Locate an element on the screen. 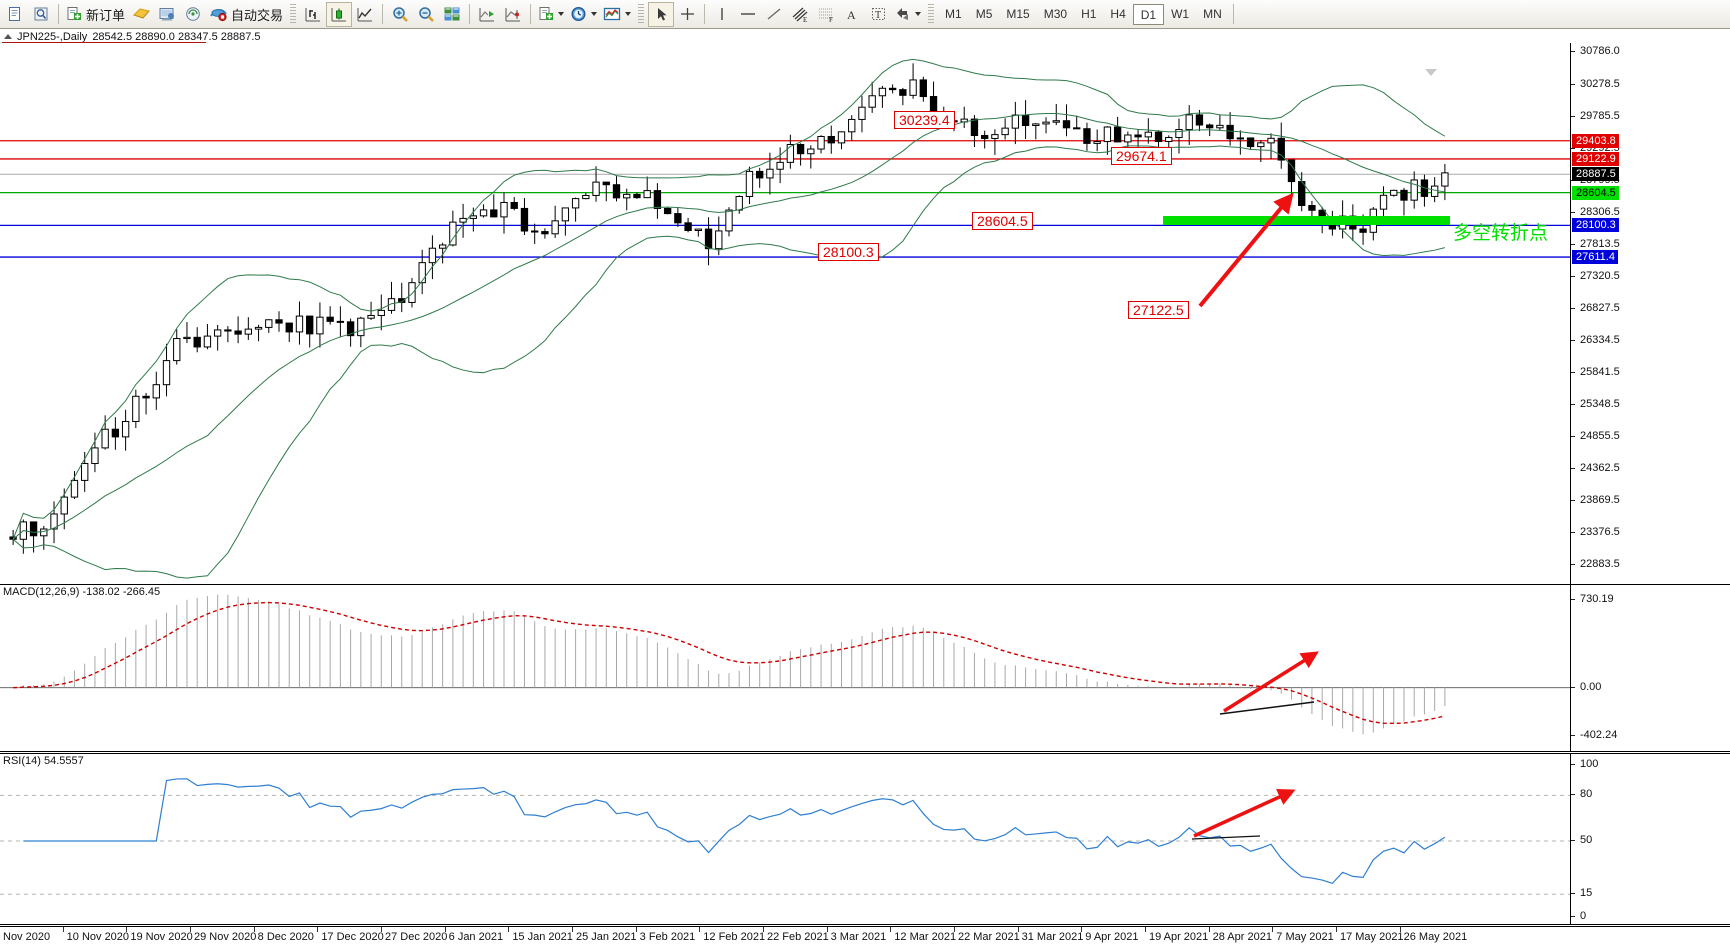 This screenshot has width=1730, height=947. timeframe-m5: M5 is located at coordinates (984, 13).